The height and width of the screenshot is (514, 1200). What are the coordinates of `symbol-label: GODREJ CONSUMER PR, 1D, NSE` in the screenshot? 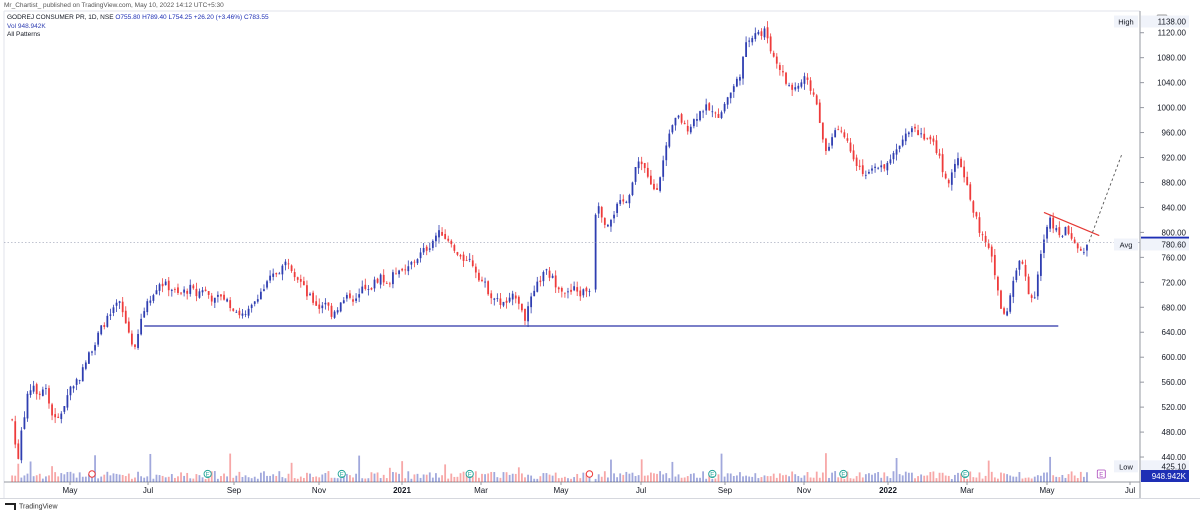 It's located at (60, 17).